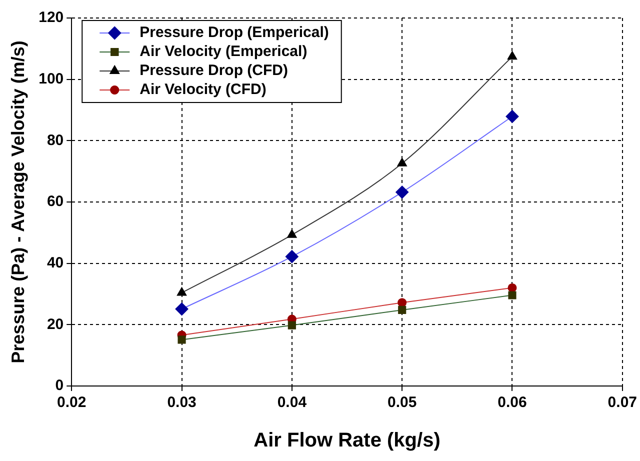  Describe the element at coordinates (51, 17) in the screenshot. I see `y-tick-label: 120` at that location.